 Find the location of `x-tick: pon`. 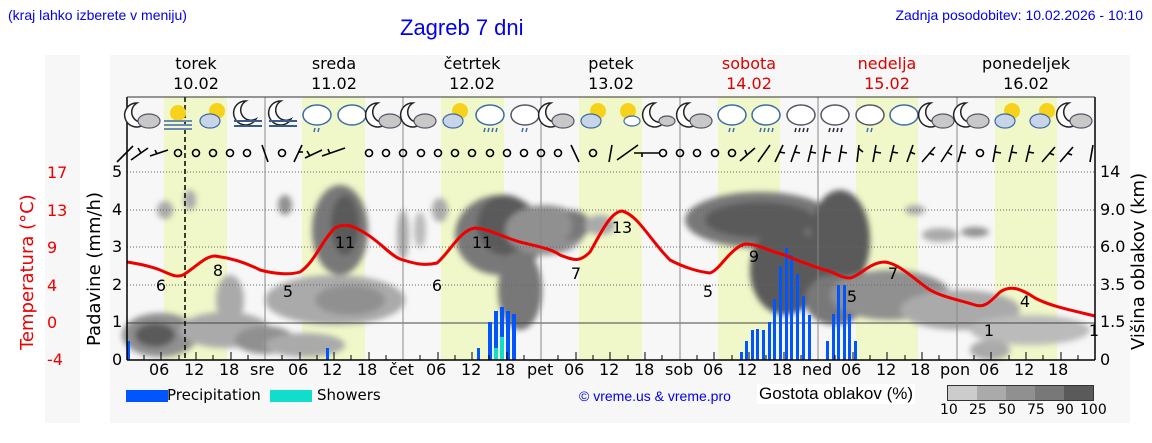

x-tick: pon is located at coordinates (955, 369).